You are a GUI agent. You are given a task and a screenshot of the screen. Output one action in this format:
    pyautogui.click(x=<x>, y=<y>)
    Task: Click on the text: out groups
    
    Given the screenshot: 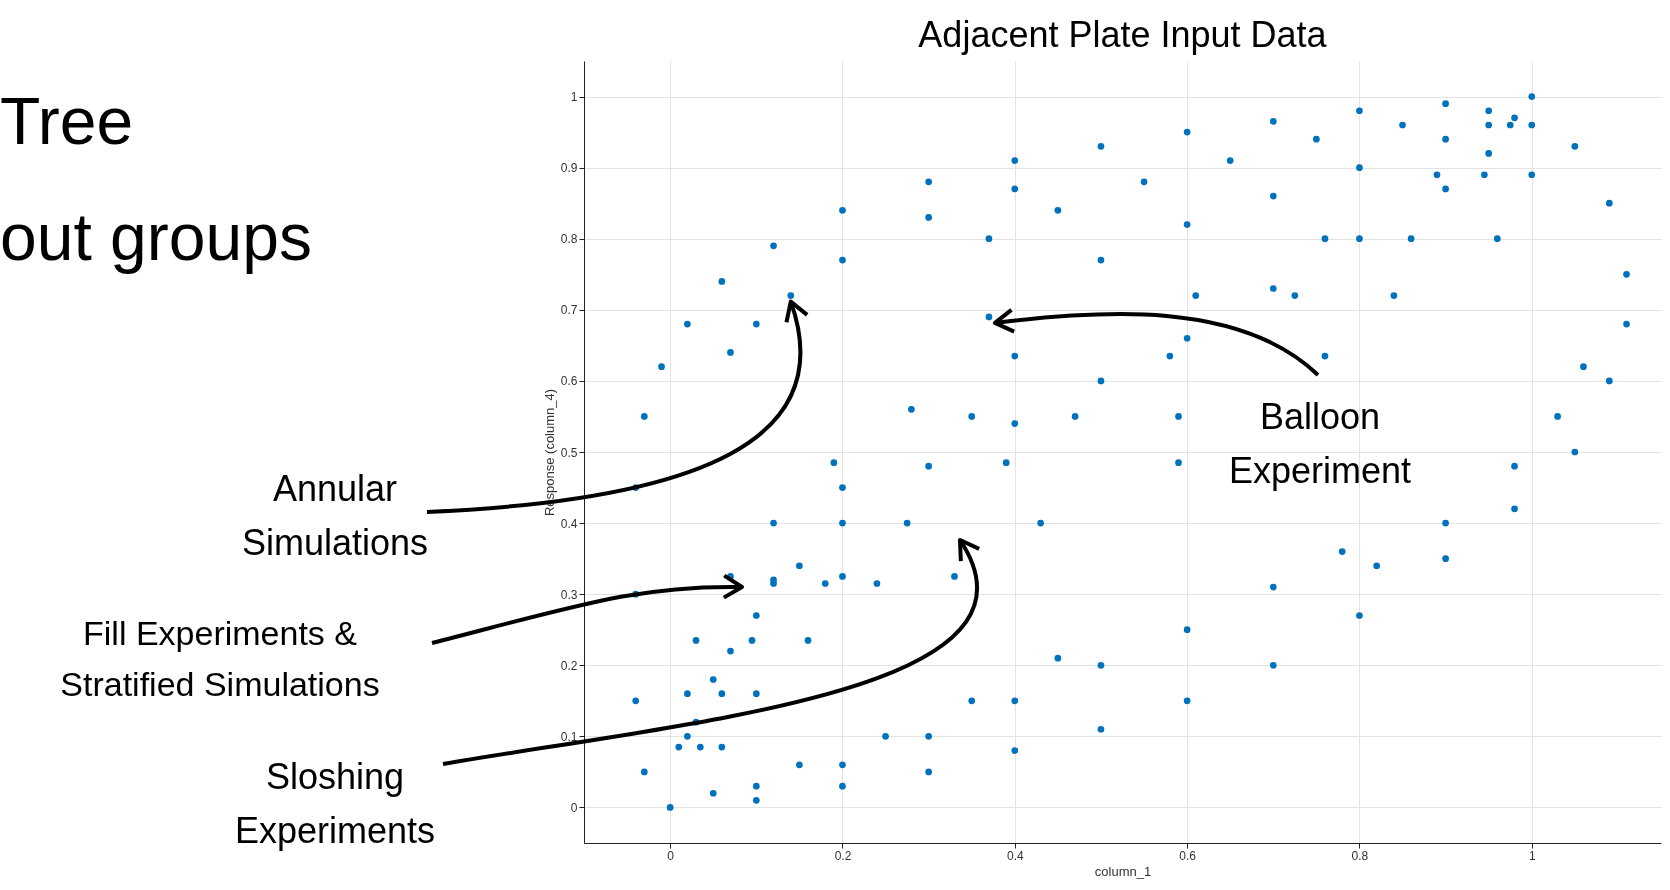 What is the action you would take?
    pyautogui.click(x=156, y=237)
    